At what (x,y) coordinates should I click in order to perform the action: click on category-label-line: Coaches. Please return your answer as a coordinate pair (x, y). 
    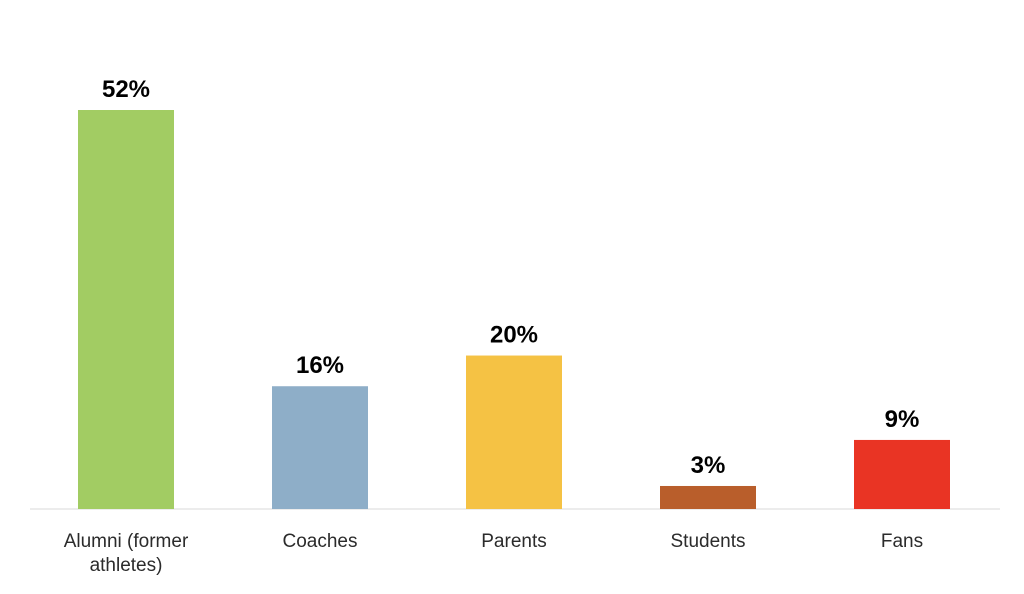
    Looking at the image, I should click on (320, 541).